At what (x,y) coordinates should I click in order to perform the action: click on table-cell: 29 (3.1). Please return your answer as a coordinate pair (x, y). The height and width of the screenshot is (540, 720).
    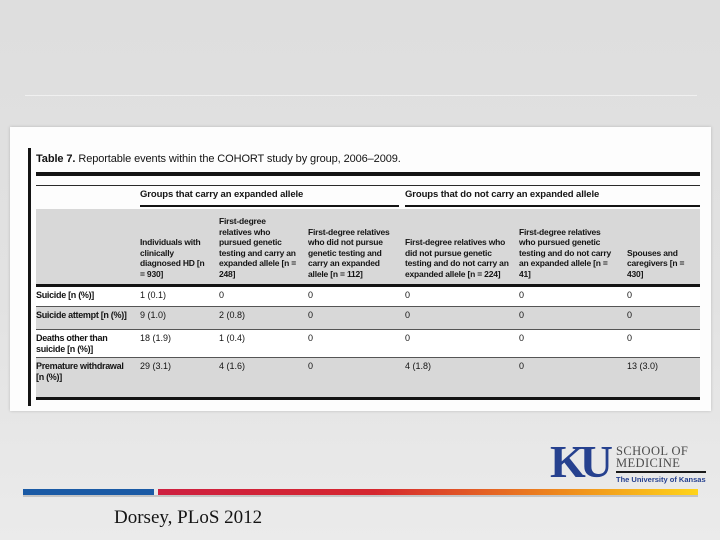
    Looking at the image, I should click on (156, 366).